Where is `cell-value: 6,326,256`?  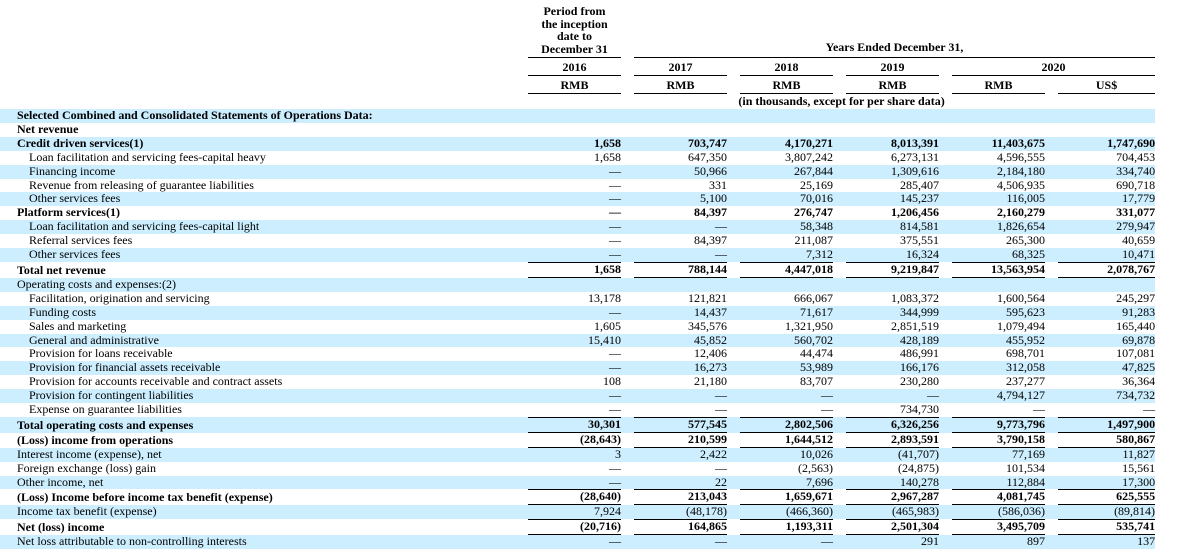
cell-value: 6,326,256 is located at coordinates (892, 424).